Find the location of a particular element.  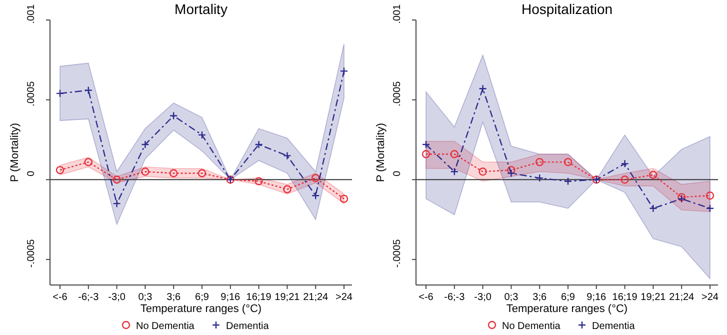

chart-title: Hospitalization is located at coordinates (567, 9).